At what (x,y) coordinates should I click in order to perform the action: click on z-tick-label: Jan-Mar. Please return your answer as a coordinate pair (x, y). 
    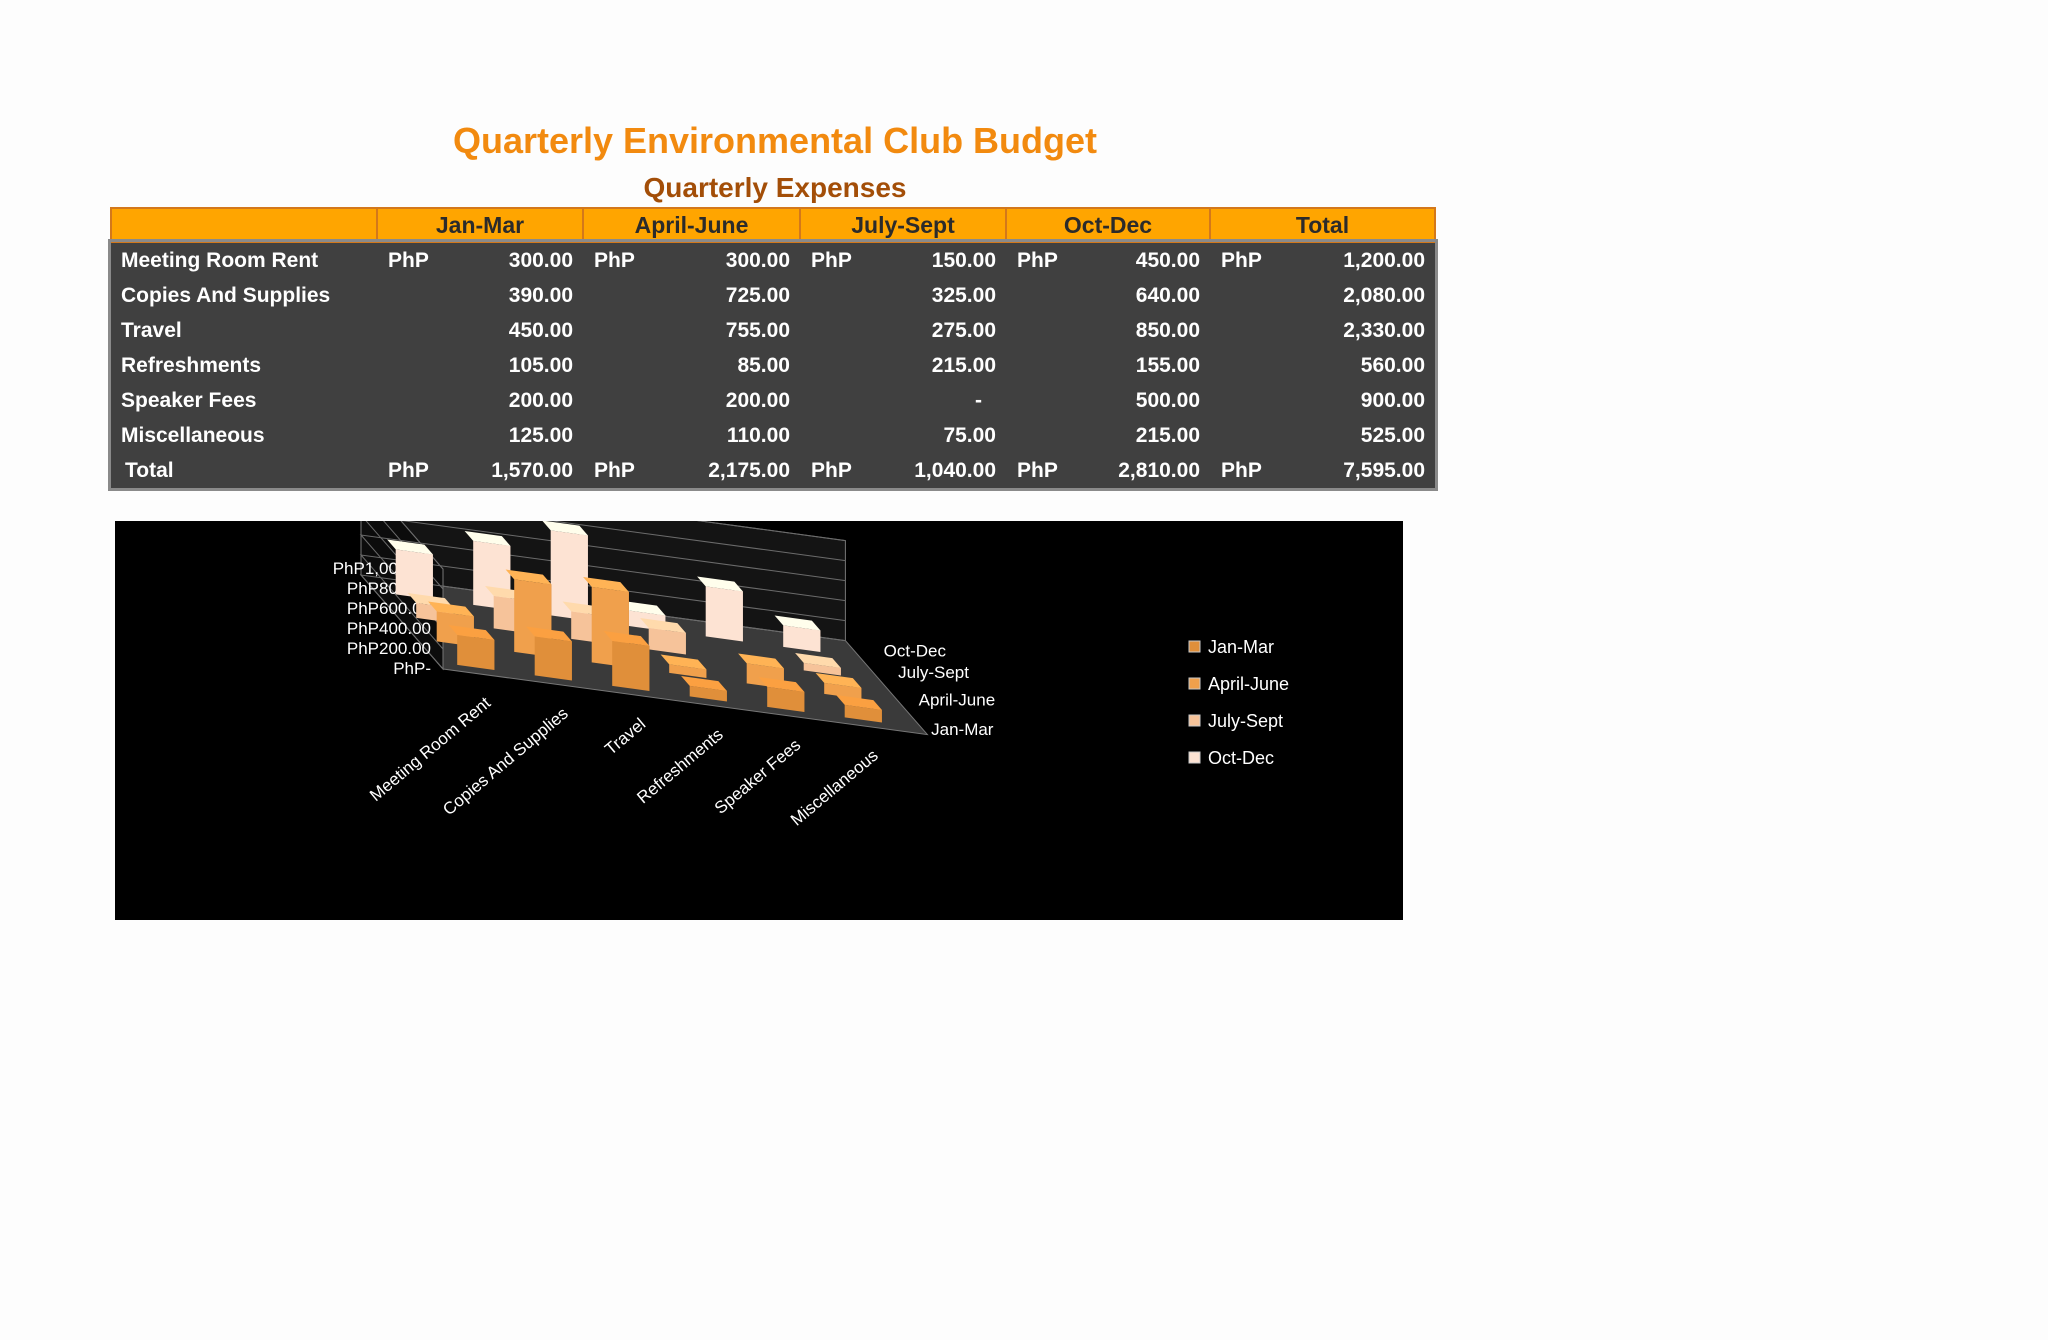
    Looking at the image, I should click on (962, 729).